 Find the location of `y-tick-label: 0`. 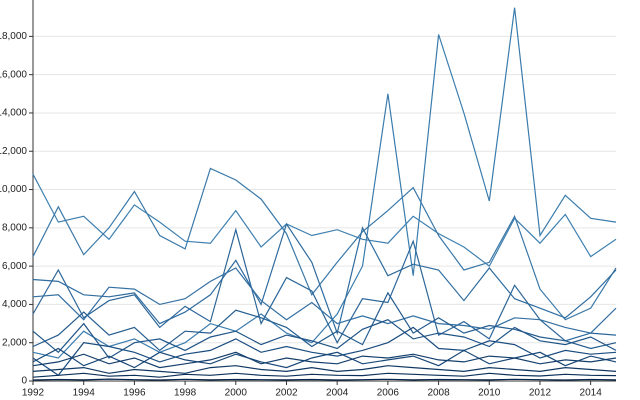

y-tick-label: 0 is located at coordinates (24, 381).